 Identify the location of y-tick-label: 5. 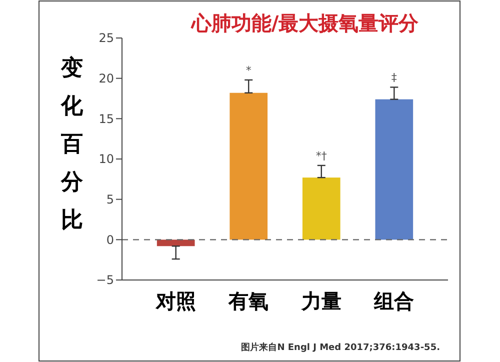
(110, 199).